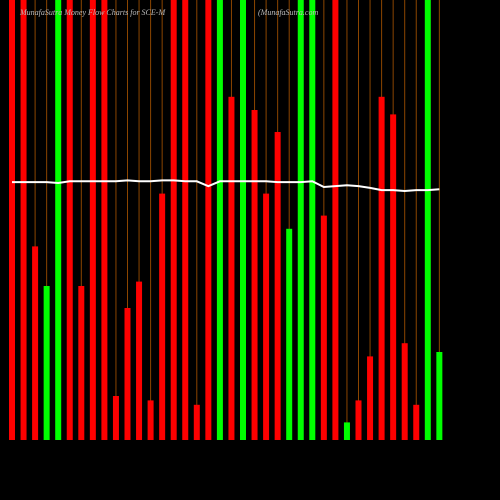 This screenshot has height=500, width=500. I want to click on chart-title: MunafaSutra Money Flow Charts for SCE-M, so click(92, 12).